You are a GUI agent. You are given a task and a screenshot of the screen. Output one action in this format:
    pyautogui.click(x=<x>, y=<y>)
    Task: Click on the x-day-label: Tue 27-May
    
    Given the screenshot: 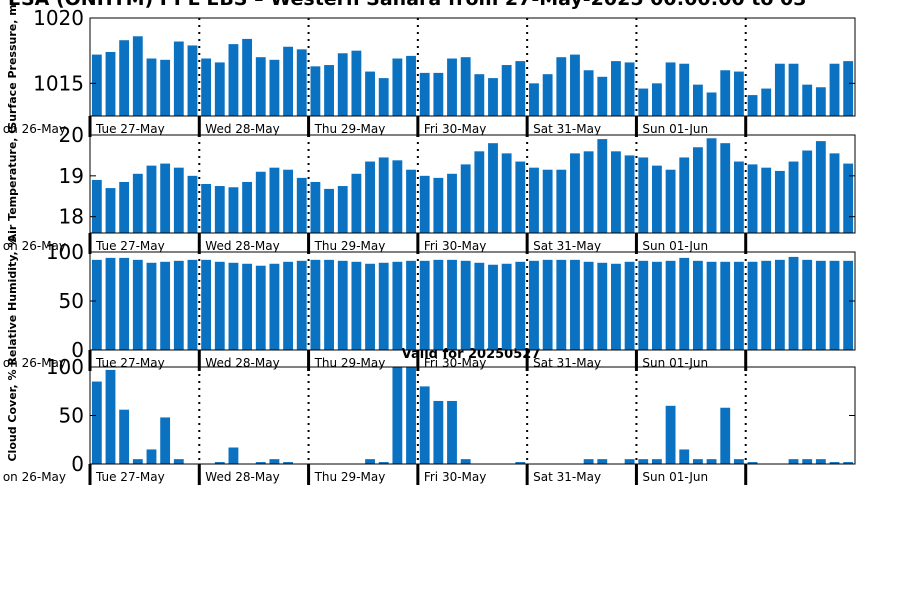 What is the action you would take?
    pyautogui.click(x=130, y=363)
    